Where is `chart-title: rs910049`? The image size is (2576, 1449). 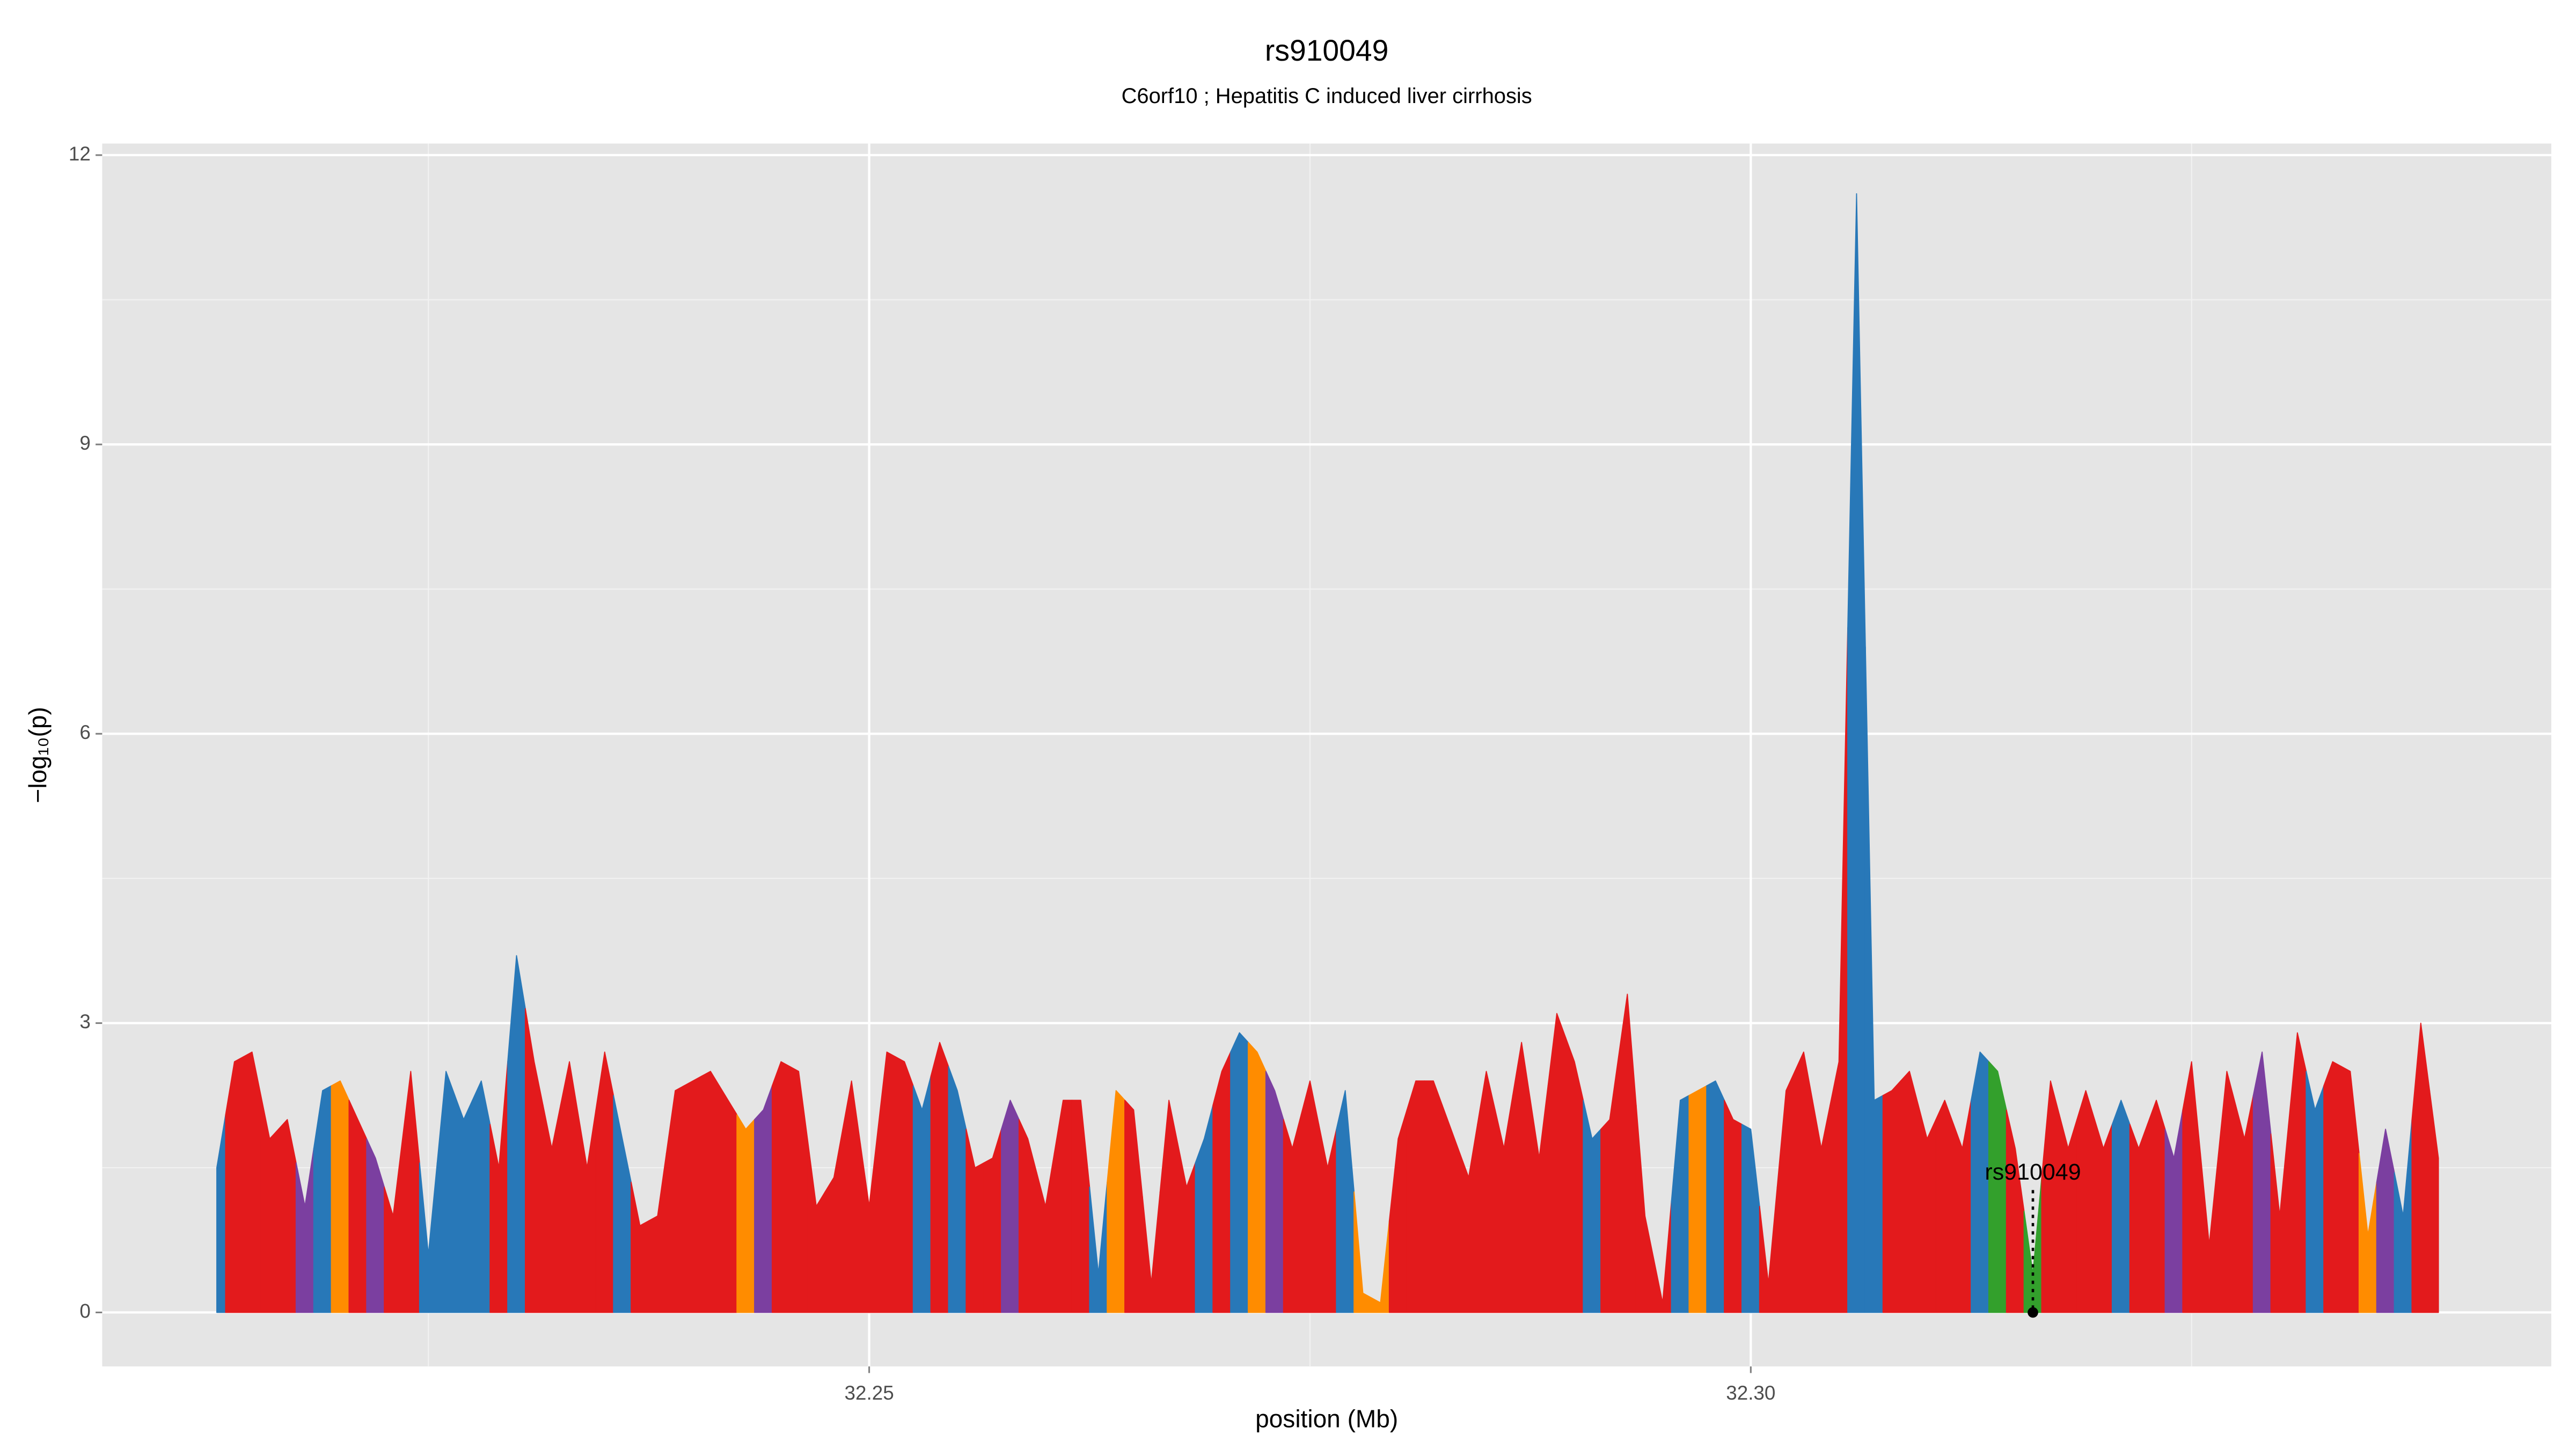 chart-title: rs910049 is located at coordinates (1326, 50).